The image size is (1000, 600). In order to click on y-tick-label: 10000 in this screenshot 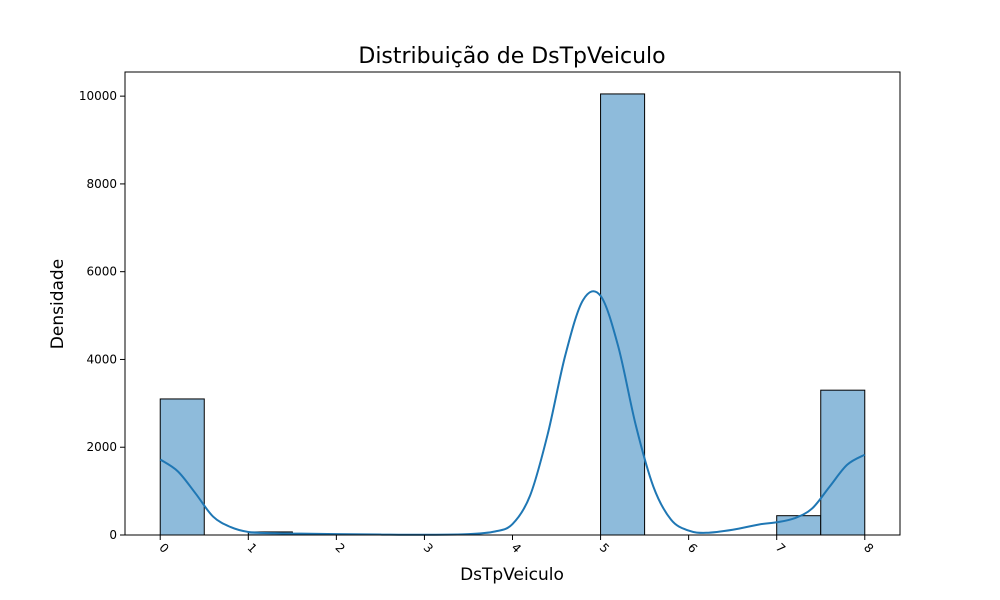, I will do `click(98, 96)`.